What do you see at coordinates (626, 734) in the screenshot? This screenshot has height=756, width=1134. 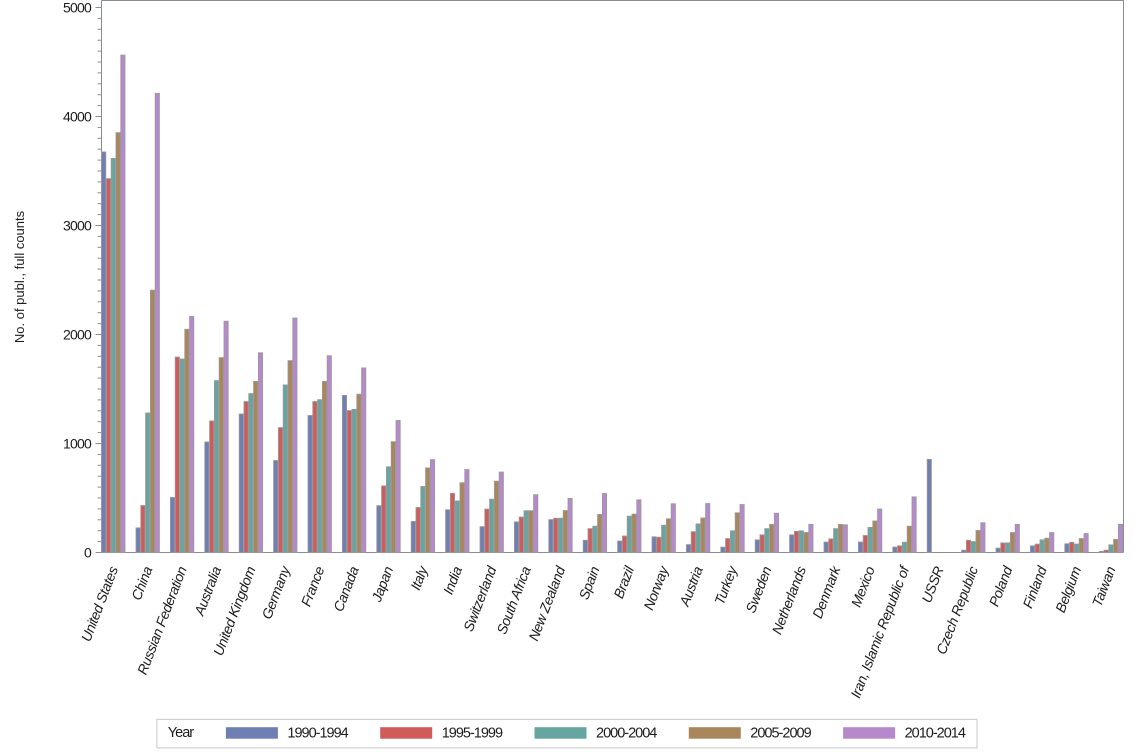 I see `svg-text: 2000-2004` at bounding box center [626, 734].